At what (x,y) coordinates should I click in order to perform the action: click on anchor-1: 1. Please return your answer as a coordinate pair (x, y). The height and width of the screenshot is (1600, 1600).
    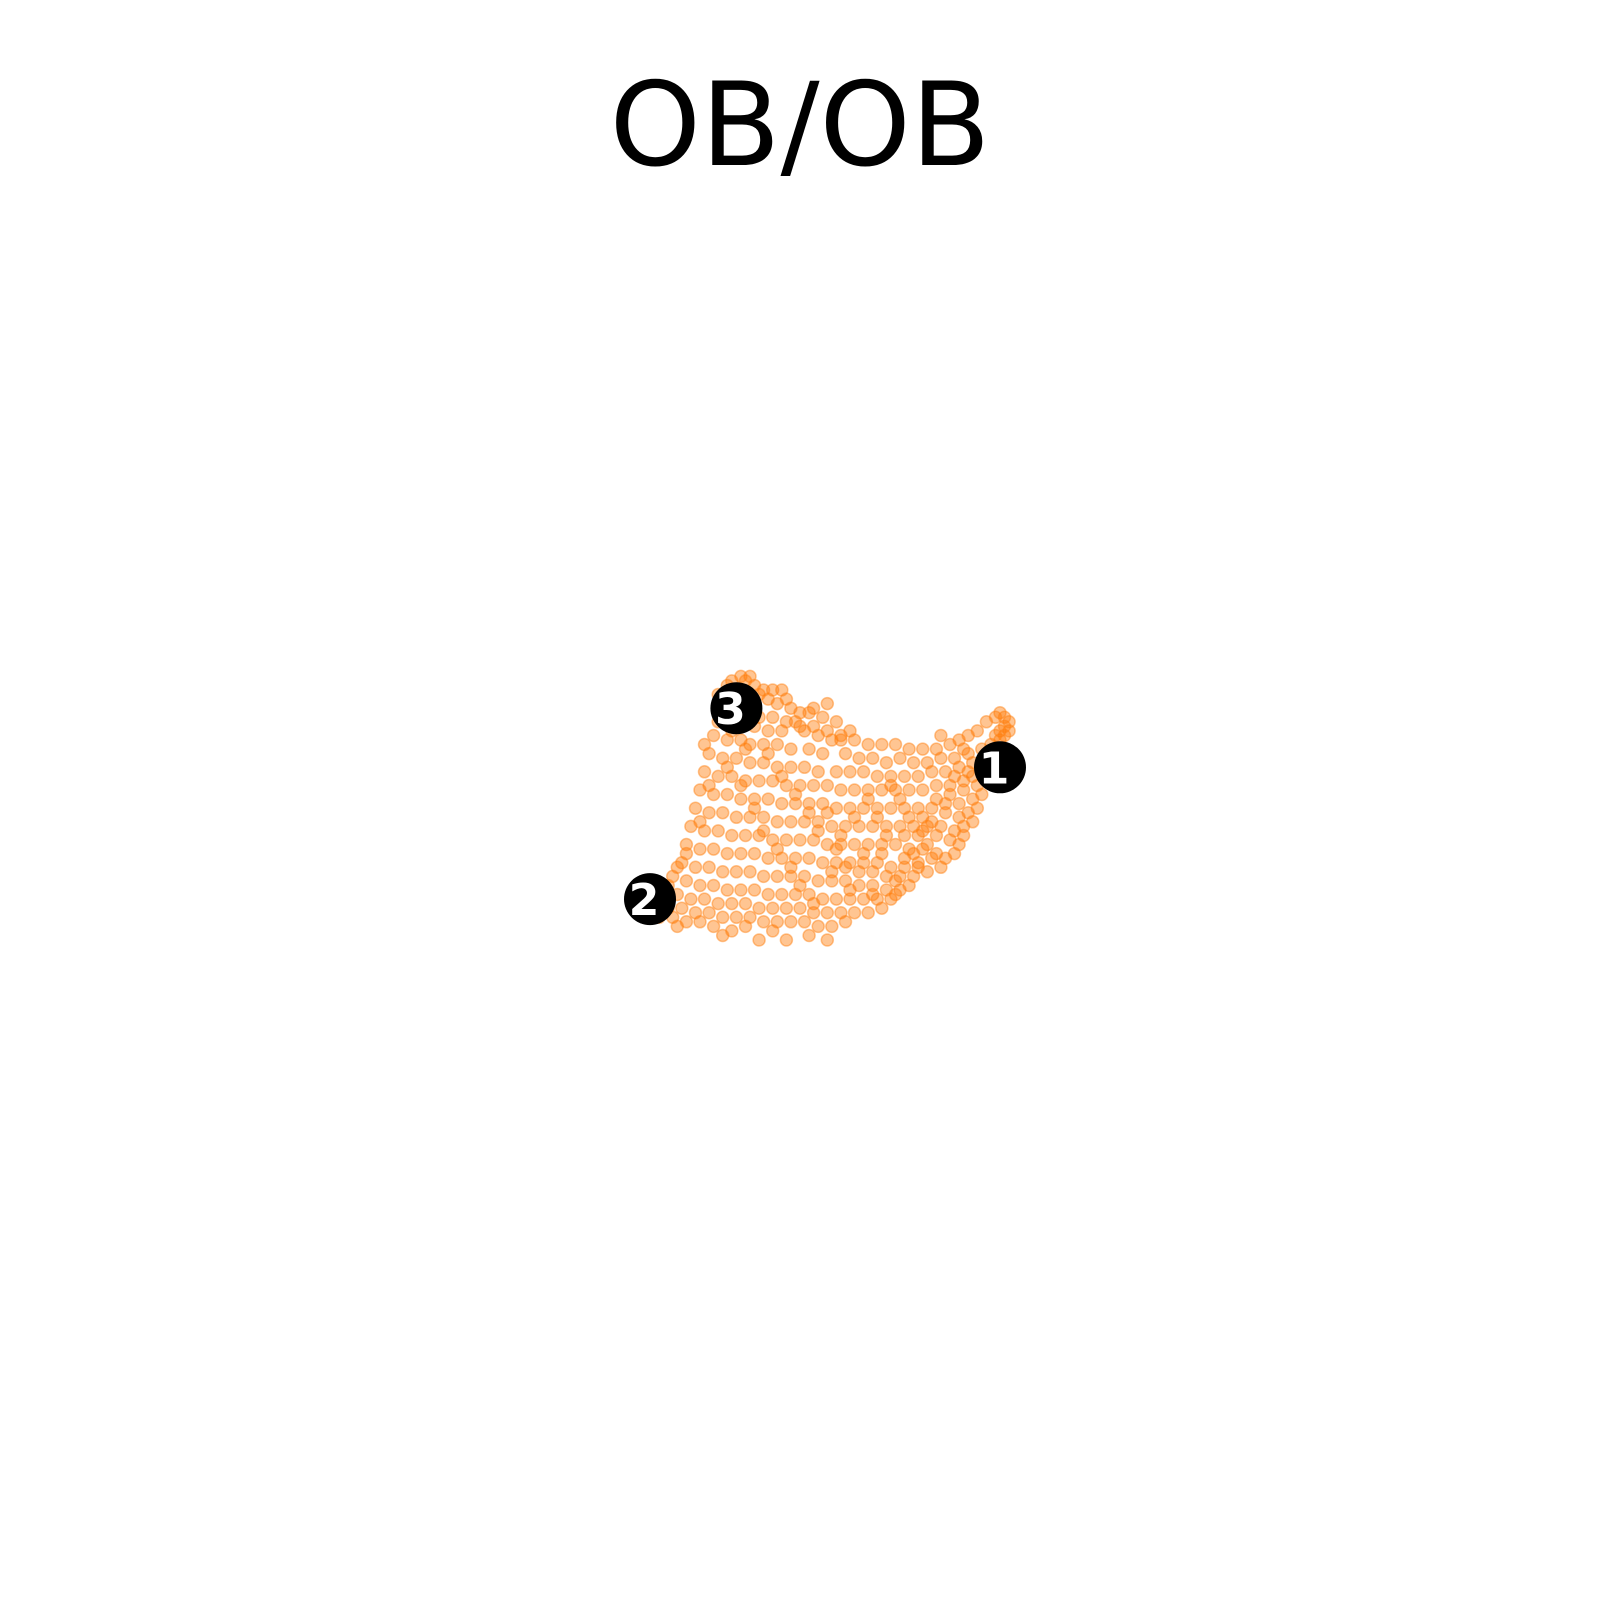
    Looking at the image, I should click on (1000, 767).